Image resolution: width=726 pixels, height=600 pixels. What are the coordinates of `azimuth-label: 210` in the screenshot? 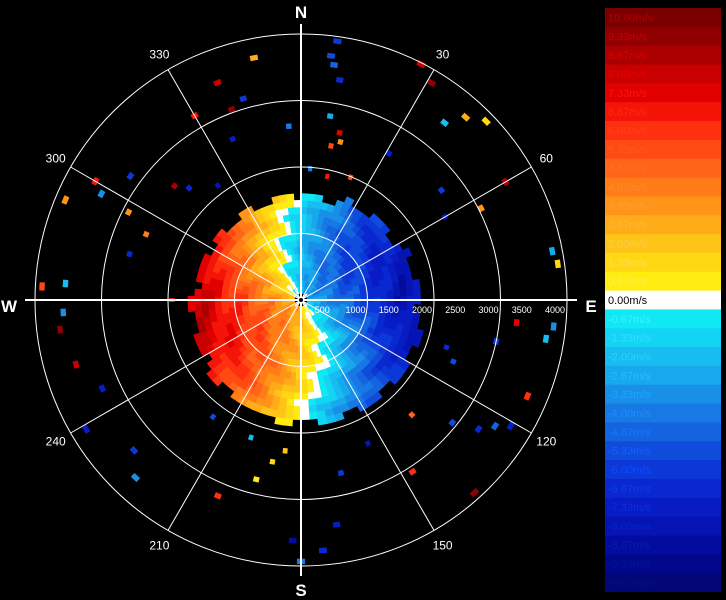 It's located at (159, 545).